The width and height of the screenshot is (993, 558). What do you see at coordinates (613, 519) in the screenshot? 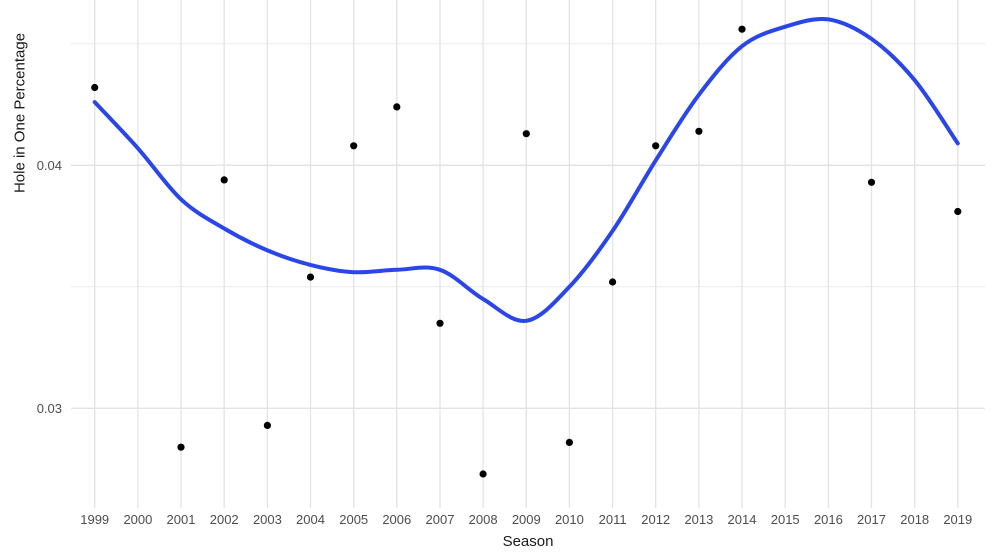
I see `x-tick-label: 2011` at bounding box center [613, 519].